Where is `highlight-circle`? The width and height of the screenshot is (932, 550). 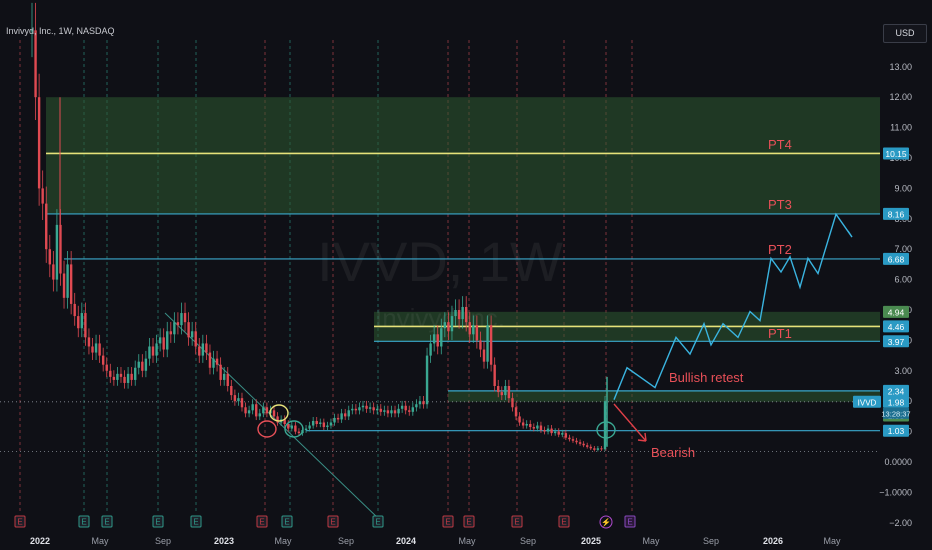 highlight-circle is located at coordinates (294, 429).